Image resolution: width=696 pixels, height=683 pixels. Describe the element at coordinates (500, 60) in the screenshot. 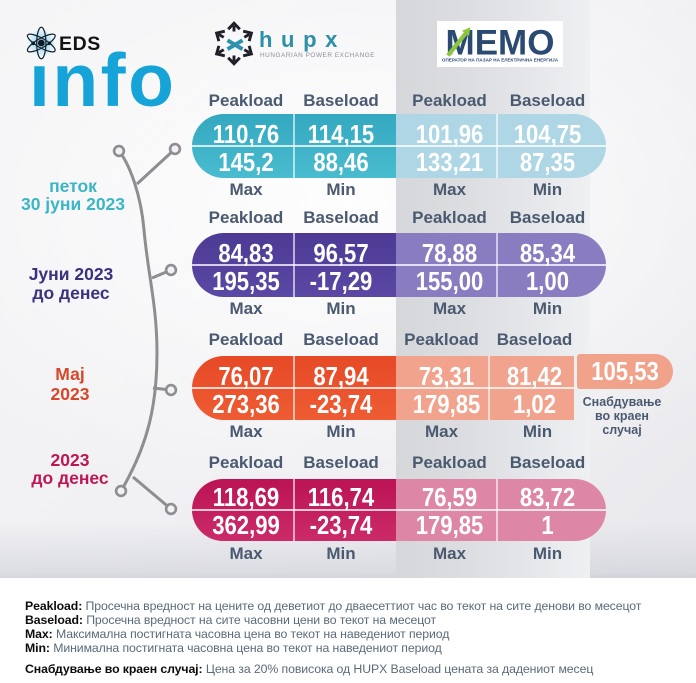

I see `svg-text:ОПЕРАТОР НА ПАЗАР НА ЕЛЕКТРИЧН: ОПЕРАТОР НА ПАЗАР НА ЕЛЕКТРИЧНА ЕНЕРГИЈА` at that location.